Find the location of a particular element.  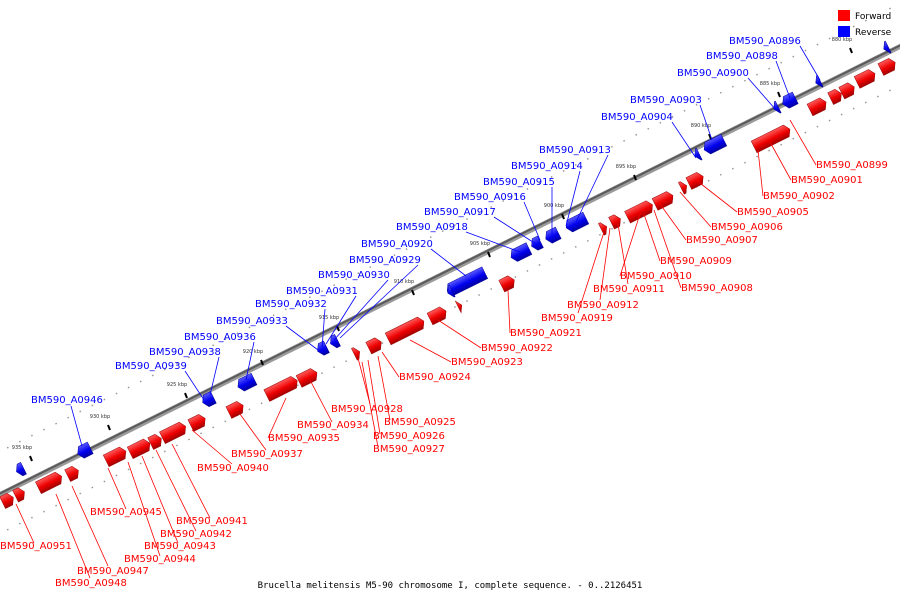

reverse-gene-label: BM590_A0896 is located at coordinates (765, 41).